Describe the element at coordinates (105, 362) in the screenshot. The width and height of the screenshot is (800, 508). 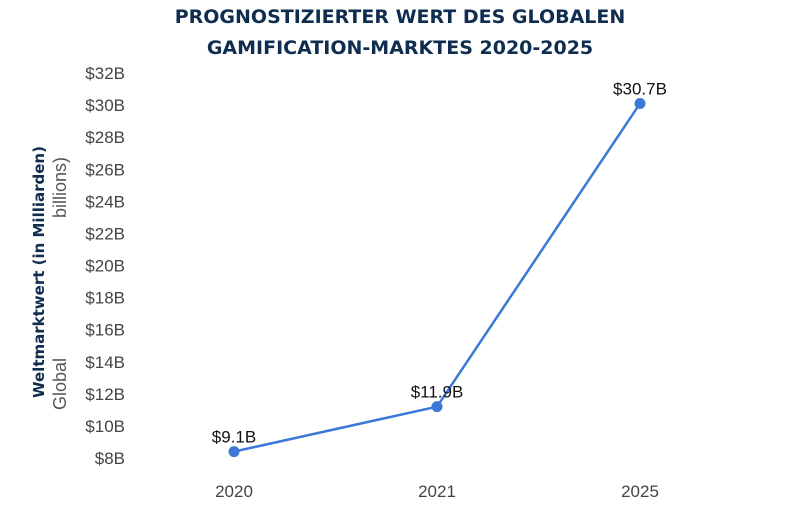
I see `y-tick-label: $14B` at that location.